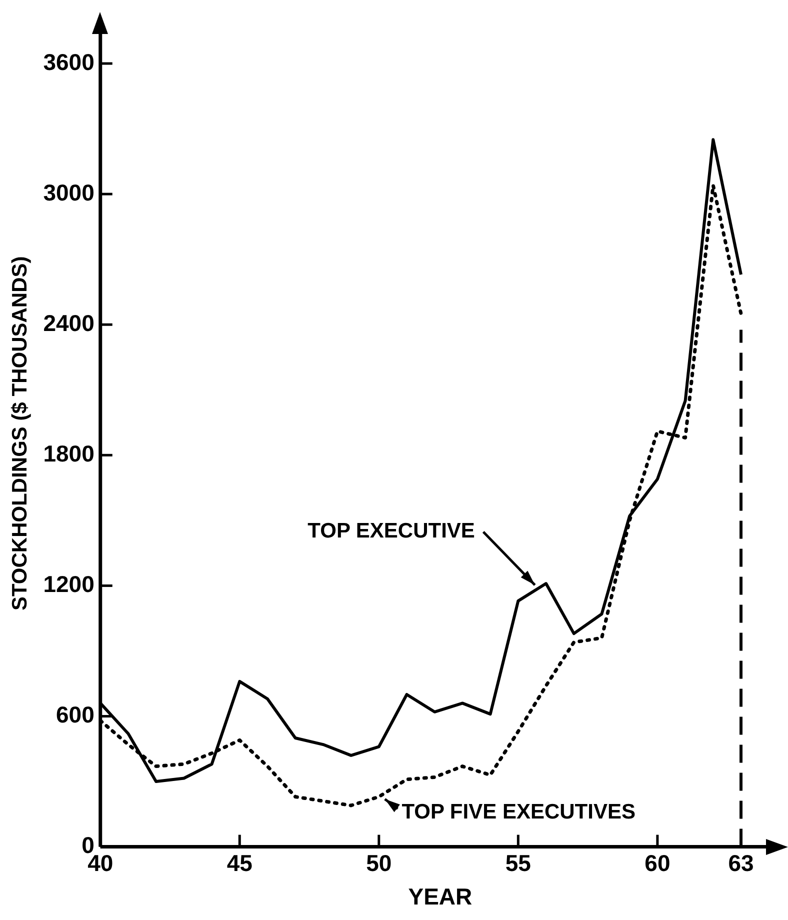 This screenshot has height=920, width=788. What do you see at coordinates (391, 531) in the screenshot?
I see `annotation: TOP EXECUTIVE` at bounding box center [391, 531].